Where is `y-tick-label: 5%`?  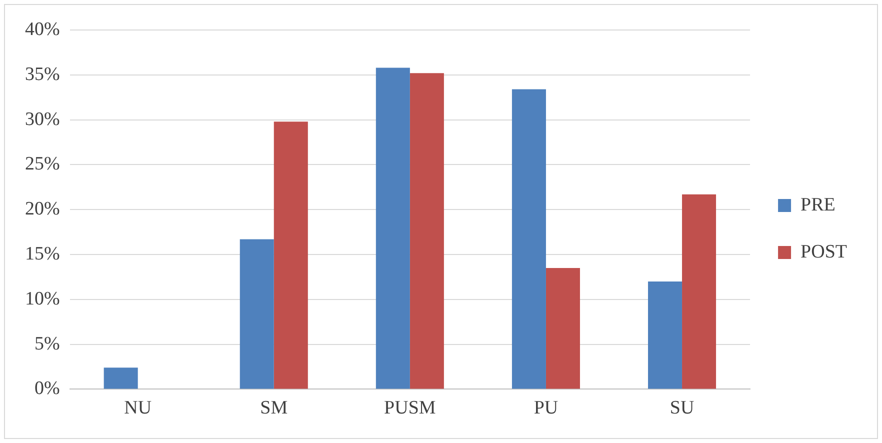
y-tick-label: 5% is located at coordinates (47, 343).